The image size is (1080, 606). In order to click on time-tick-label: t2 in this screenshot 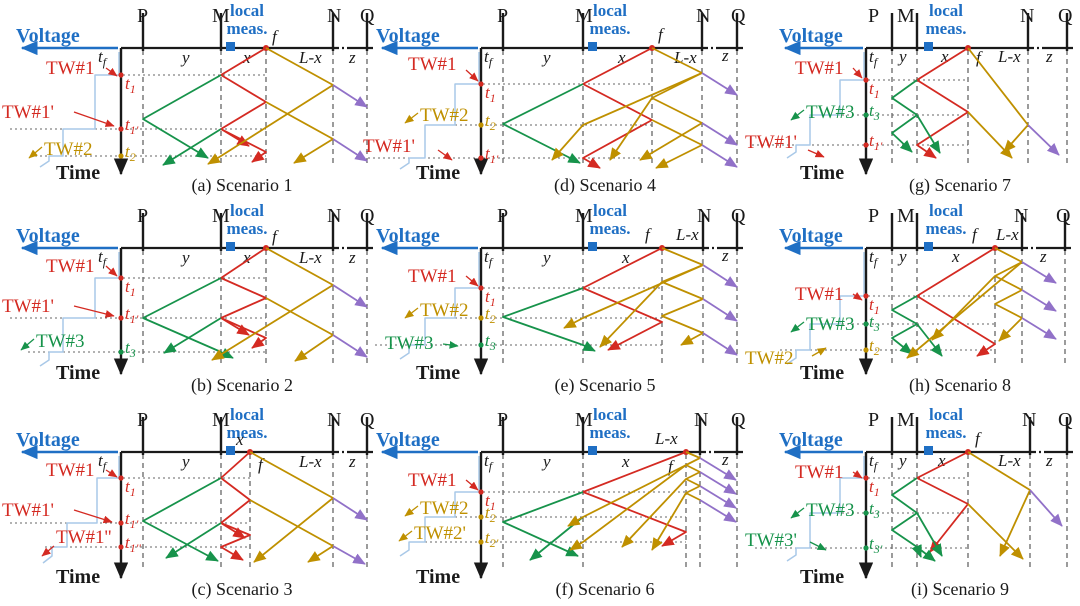, I will do `click(874, 347)`.